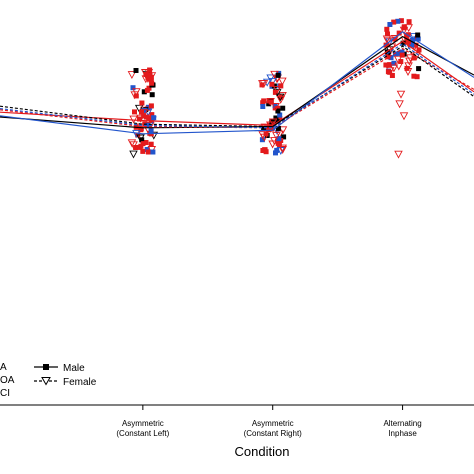  What do you see at coordinates (273, 433) in the screenshot?
I see `x-tick-label: (Constant Right)` at bounding box center [273, 433].